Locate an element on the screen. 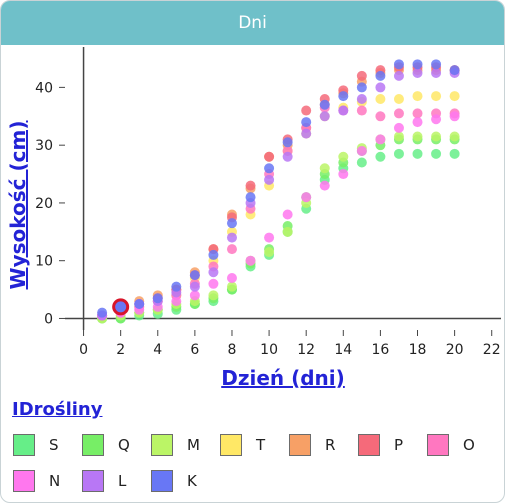 Image resolution: width=505 pixels, height=503 pixels. legend-item-R: R is located at coordinates (312, 445).